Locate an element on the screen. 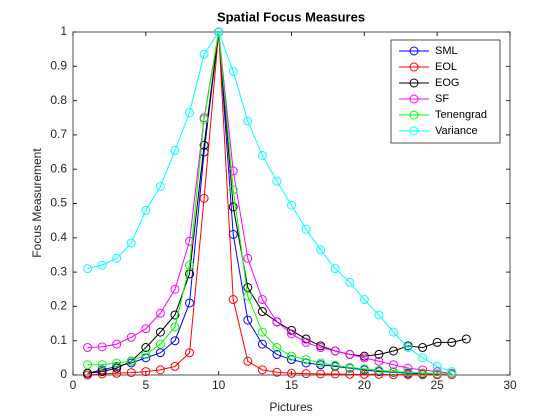 This screenshot has height=420, width=560. chart-title: Spatial Focus Measures is located at coordinates (291, 16).